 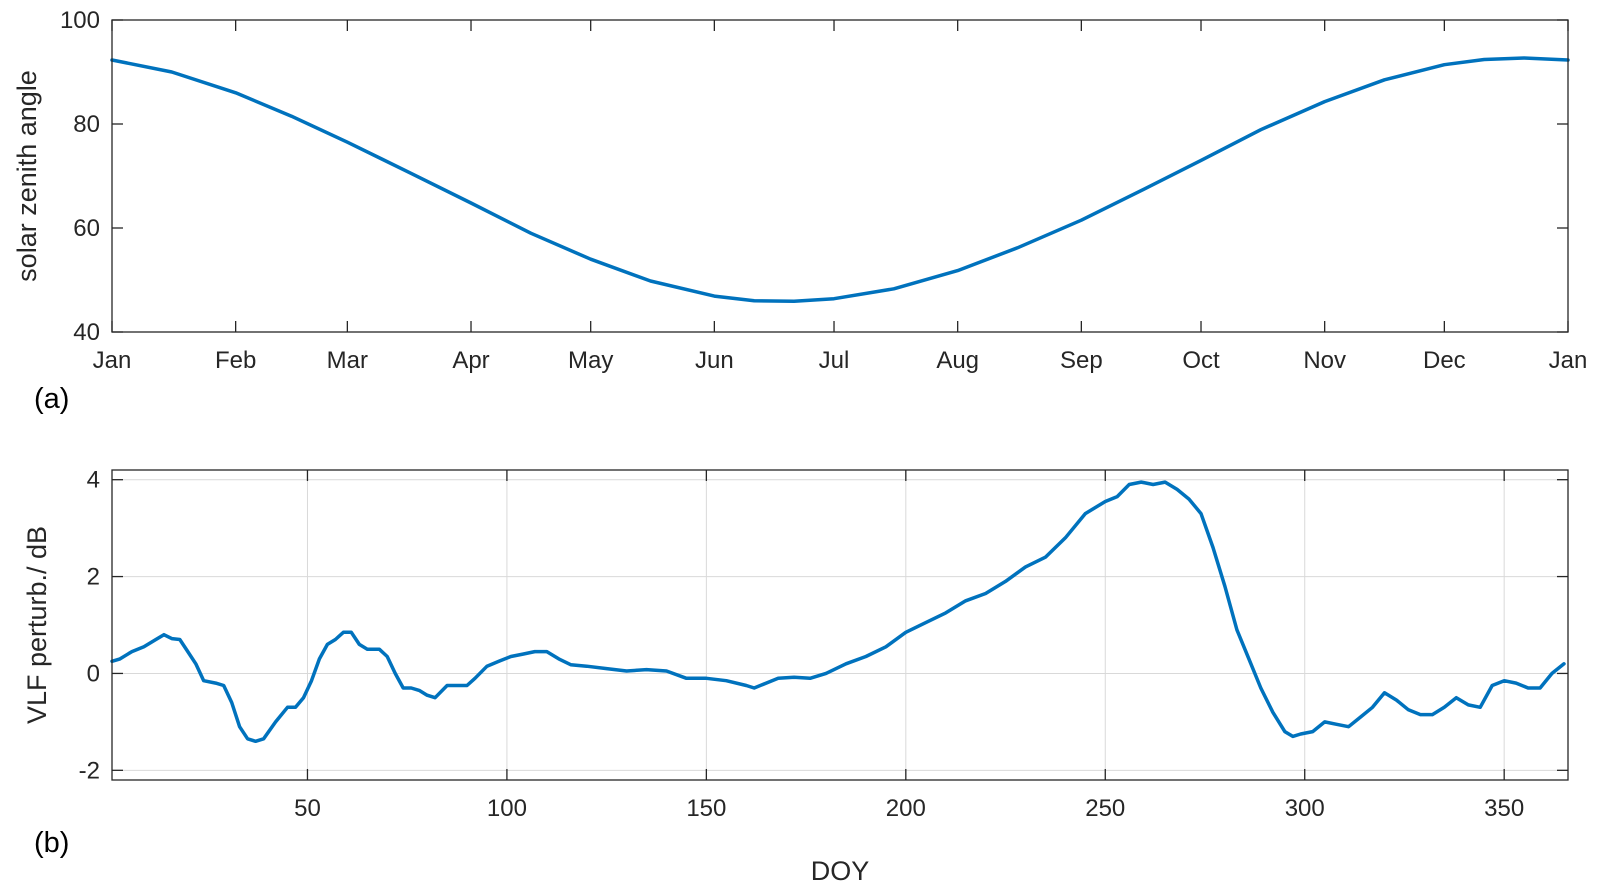 I want to click on panel-b-xtick-label: 350, so click(x=1504, y=808).